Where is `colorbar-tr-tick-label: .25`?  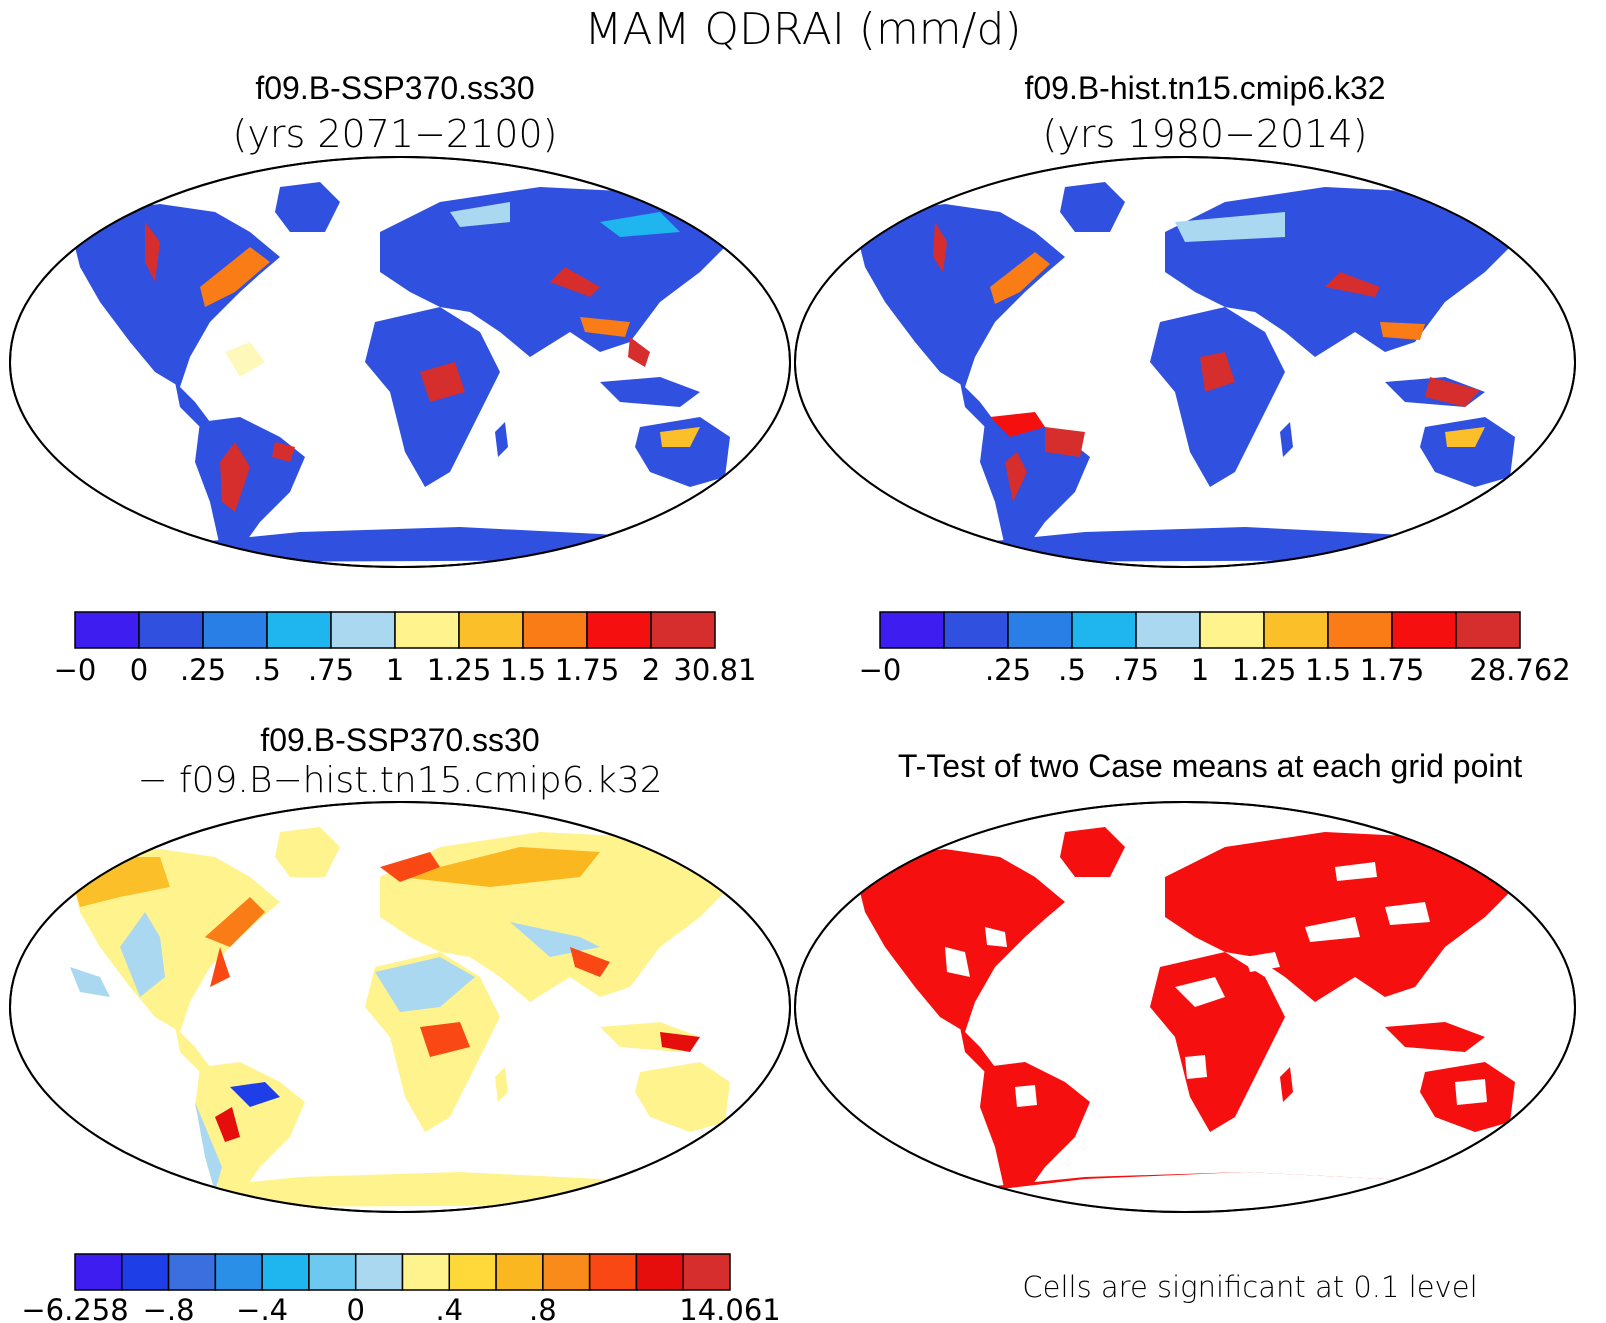
colorbar-tr-tick-label: .25 is located at coordinates (1008, 670).